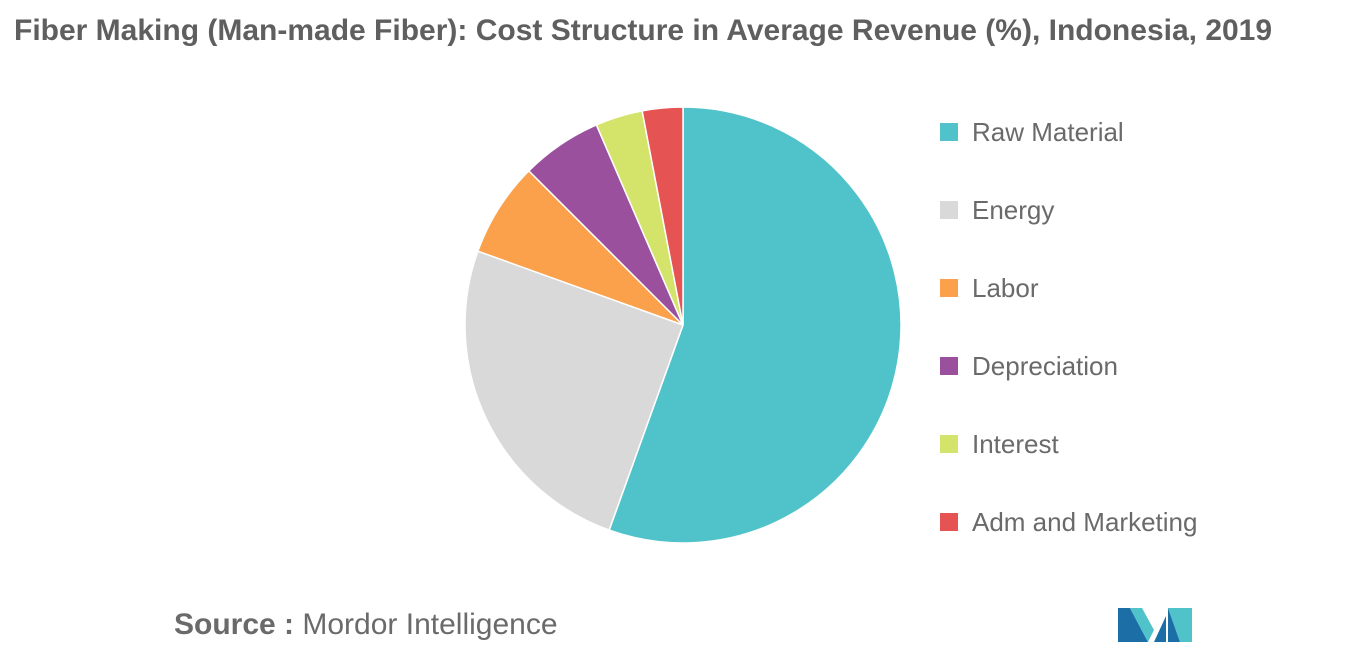 Image resolution: width=1366 pixels, height=655 pixels. I want to click on legend-label: Energy, so click(1013, 209).